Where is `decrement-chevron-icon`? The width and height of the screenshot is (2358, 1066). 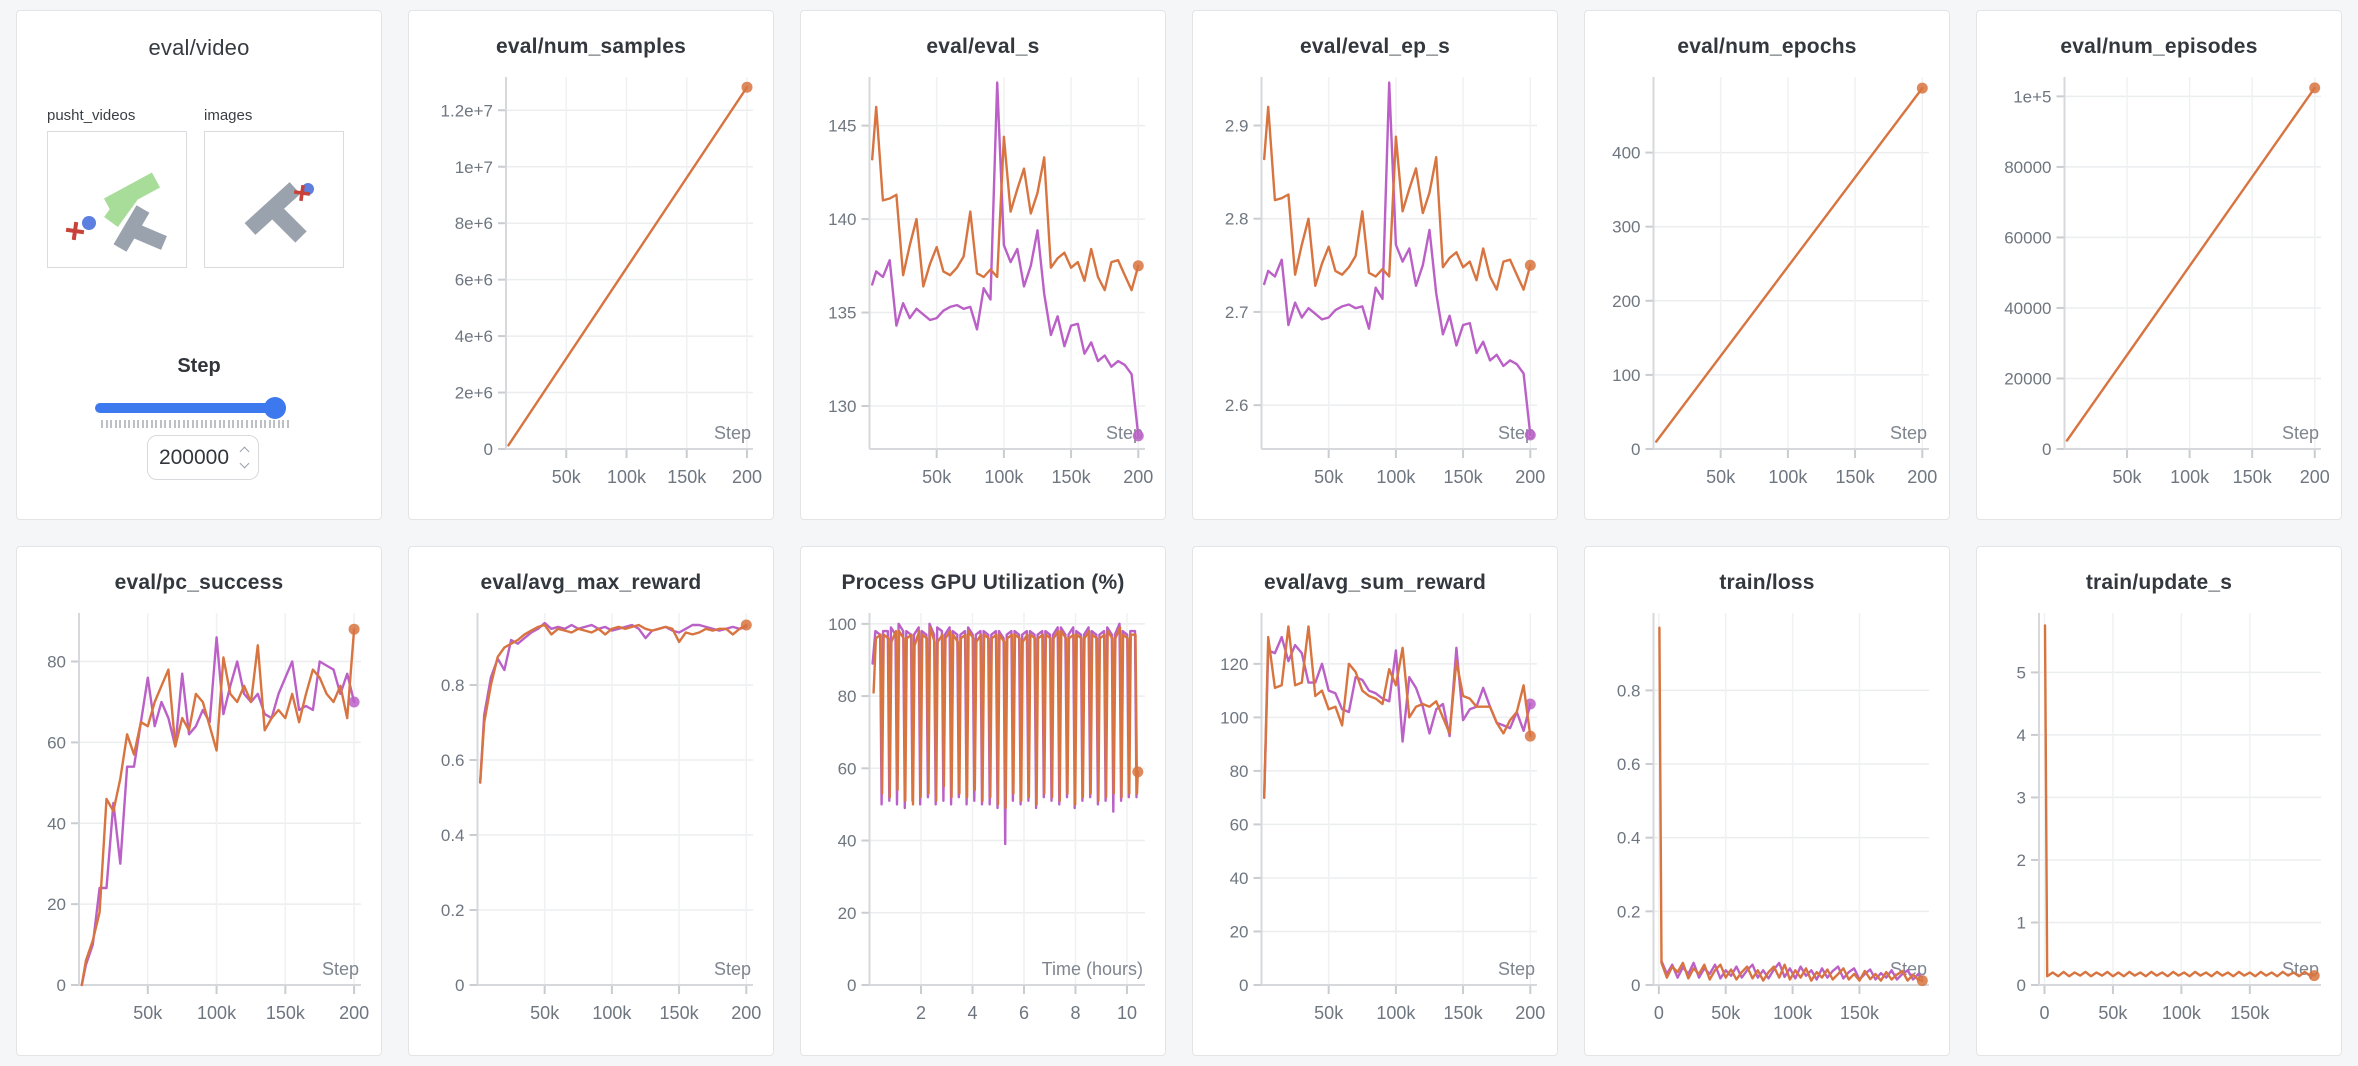 decrement-chevron-icon is located at coordinates (244, 463).